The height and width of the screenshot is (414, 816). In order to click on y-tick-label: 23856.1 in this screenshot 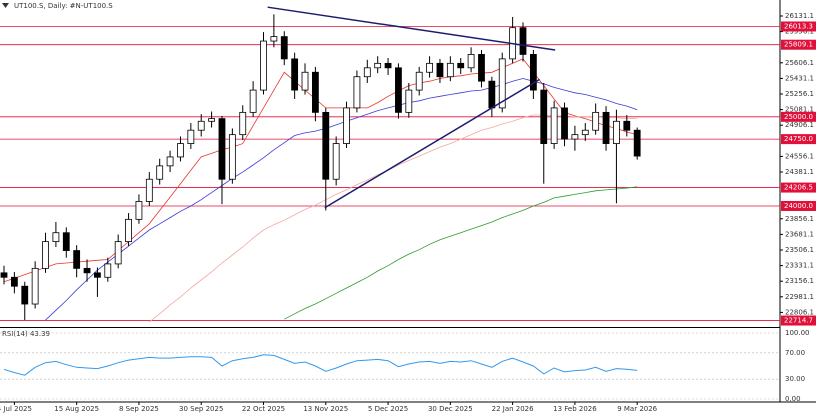, I will do `click(799, 219)`.